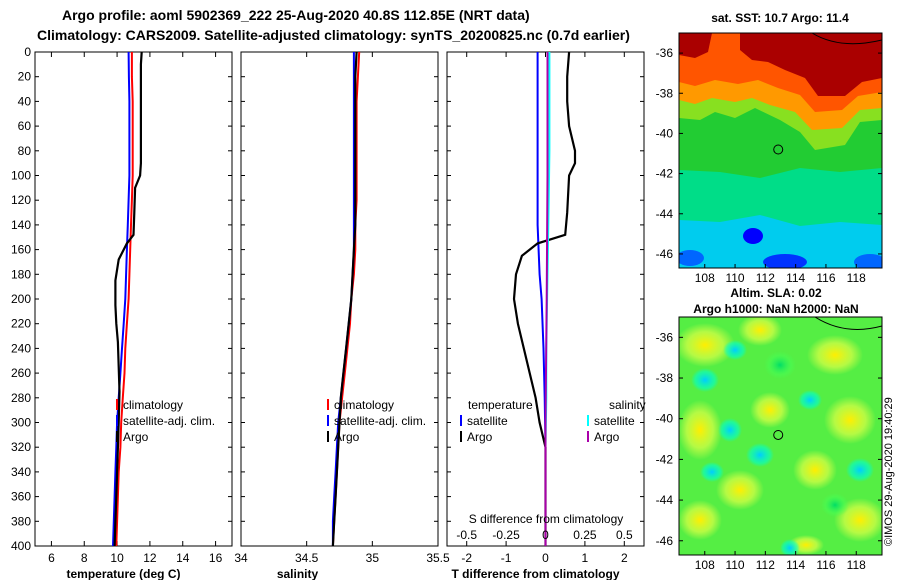 The image size is (900, 580). I want to click on sla-map-axes: 108 110 112 114 116 118 -36 -38 -40 -42 -44 -46, so click(769, 451).